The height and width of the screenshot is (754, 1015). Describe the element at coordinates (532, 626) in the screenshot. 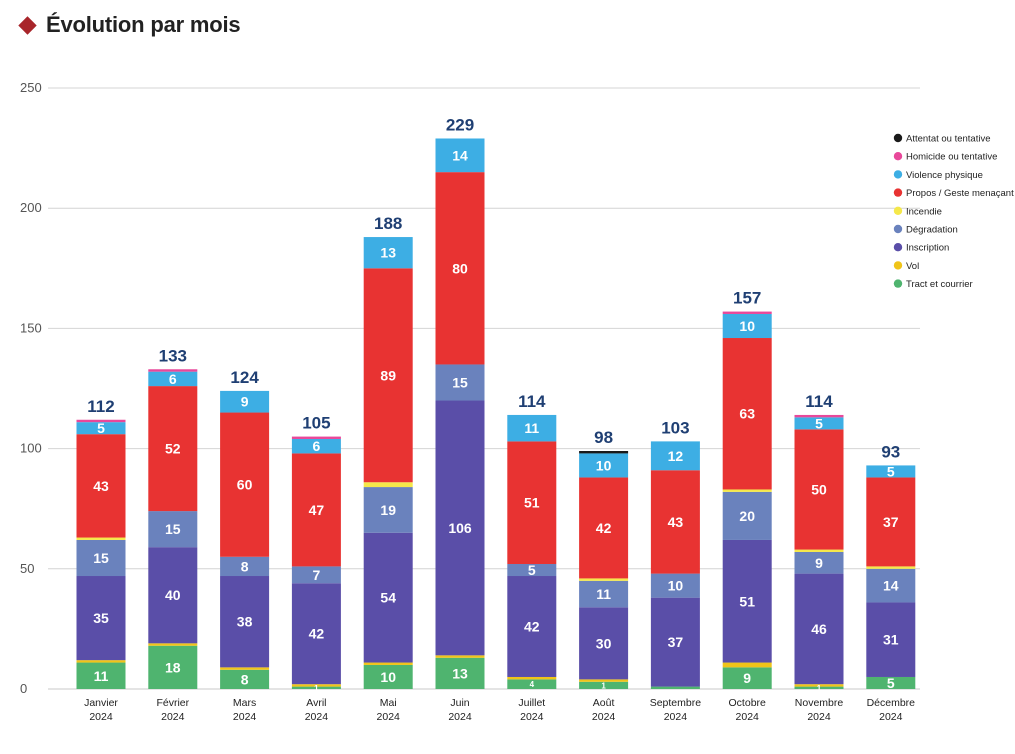

I see `segment-value-label: 42` at that location.